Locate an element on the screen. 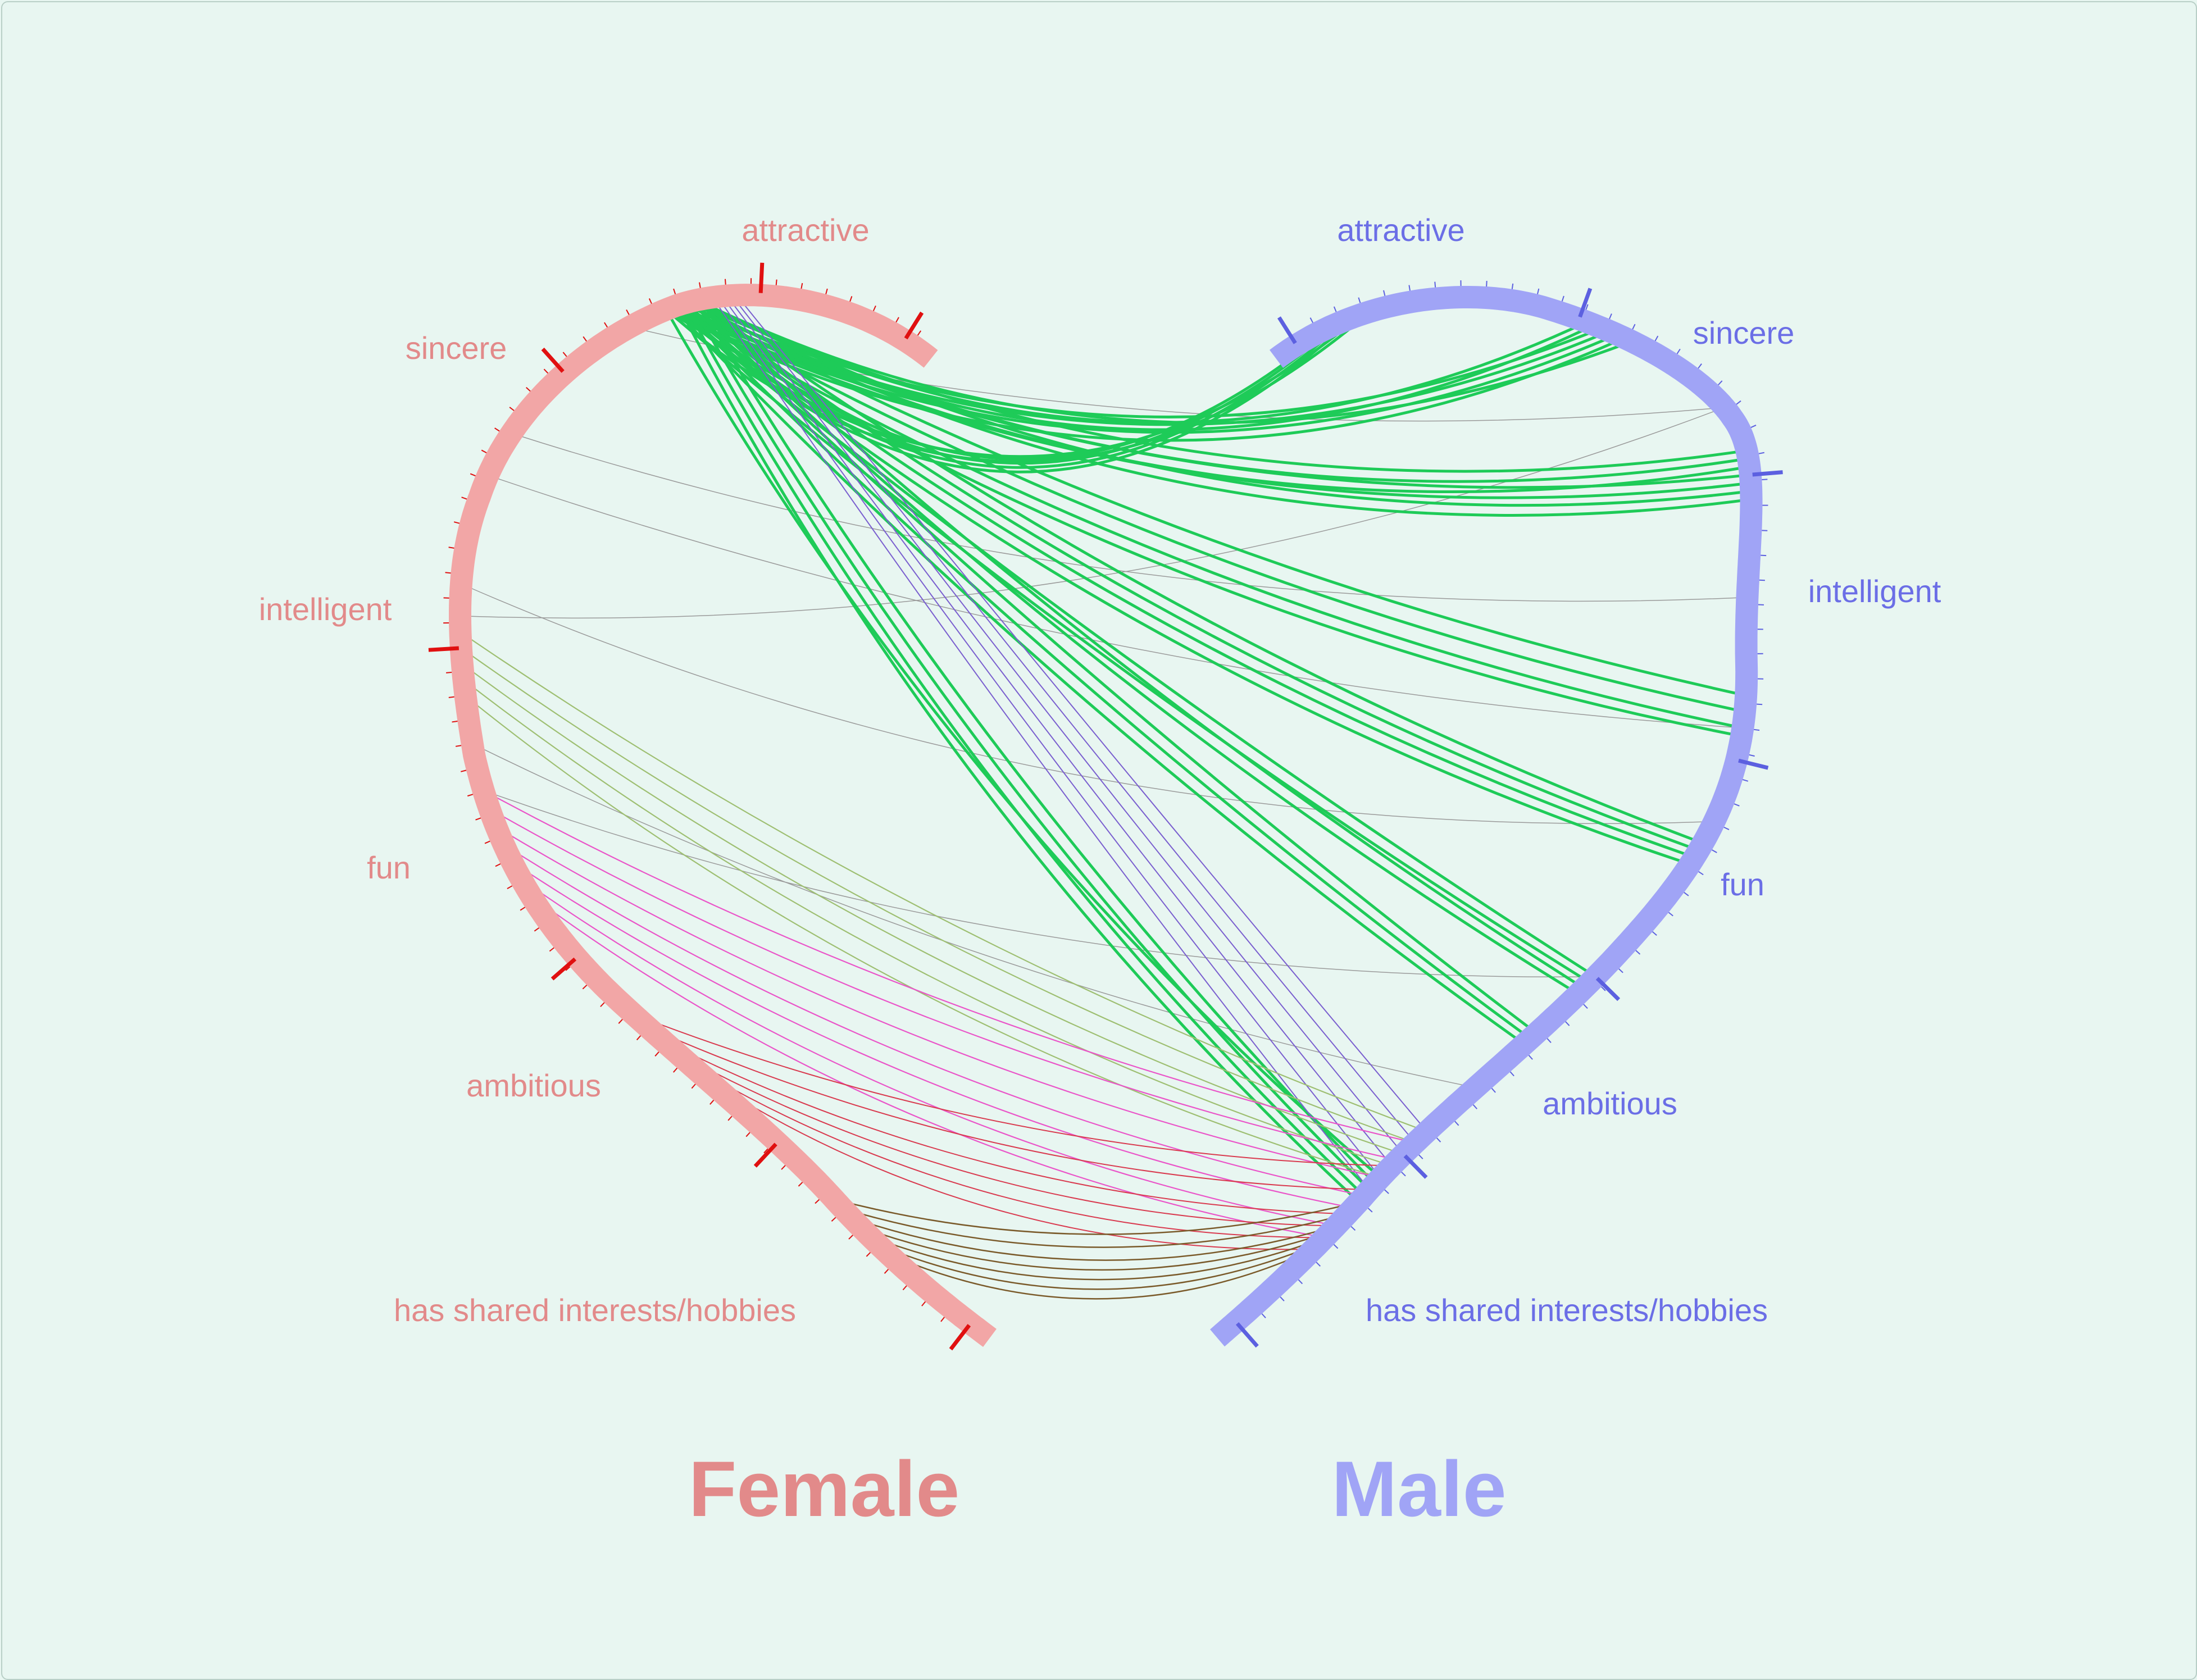 This screenshot has height=1680, width=2197. male-label-shared-interests: has shared interests/hobbies is located at coordinates (1567, 1310).